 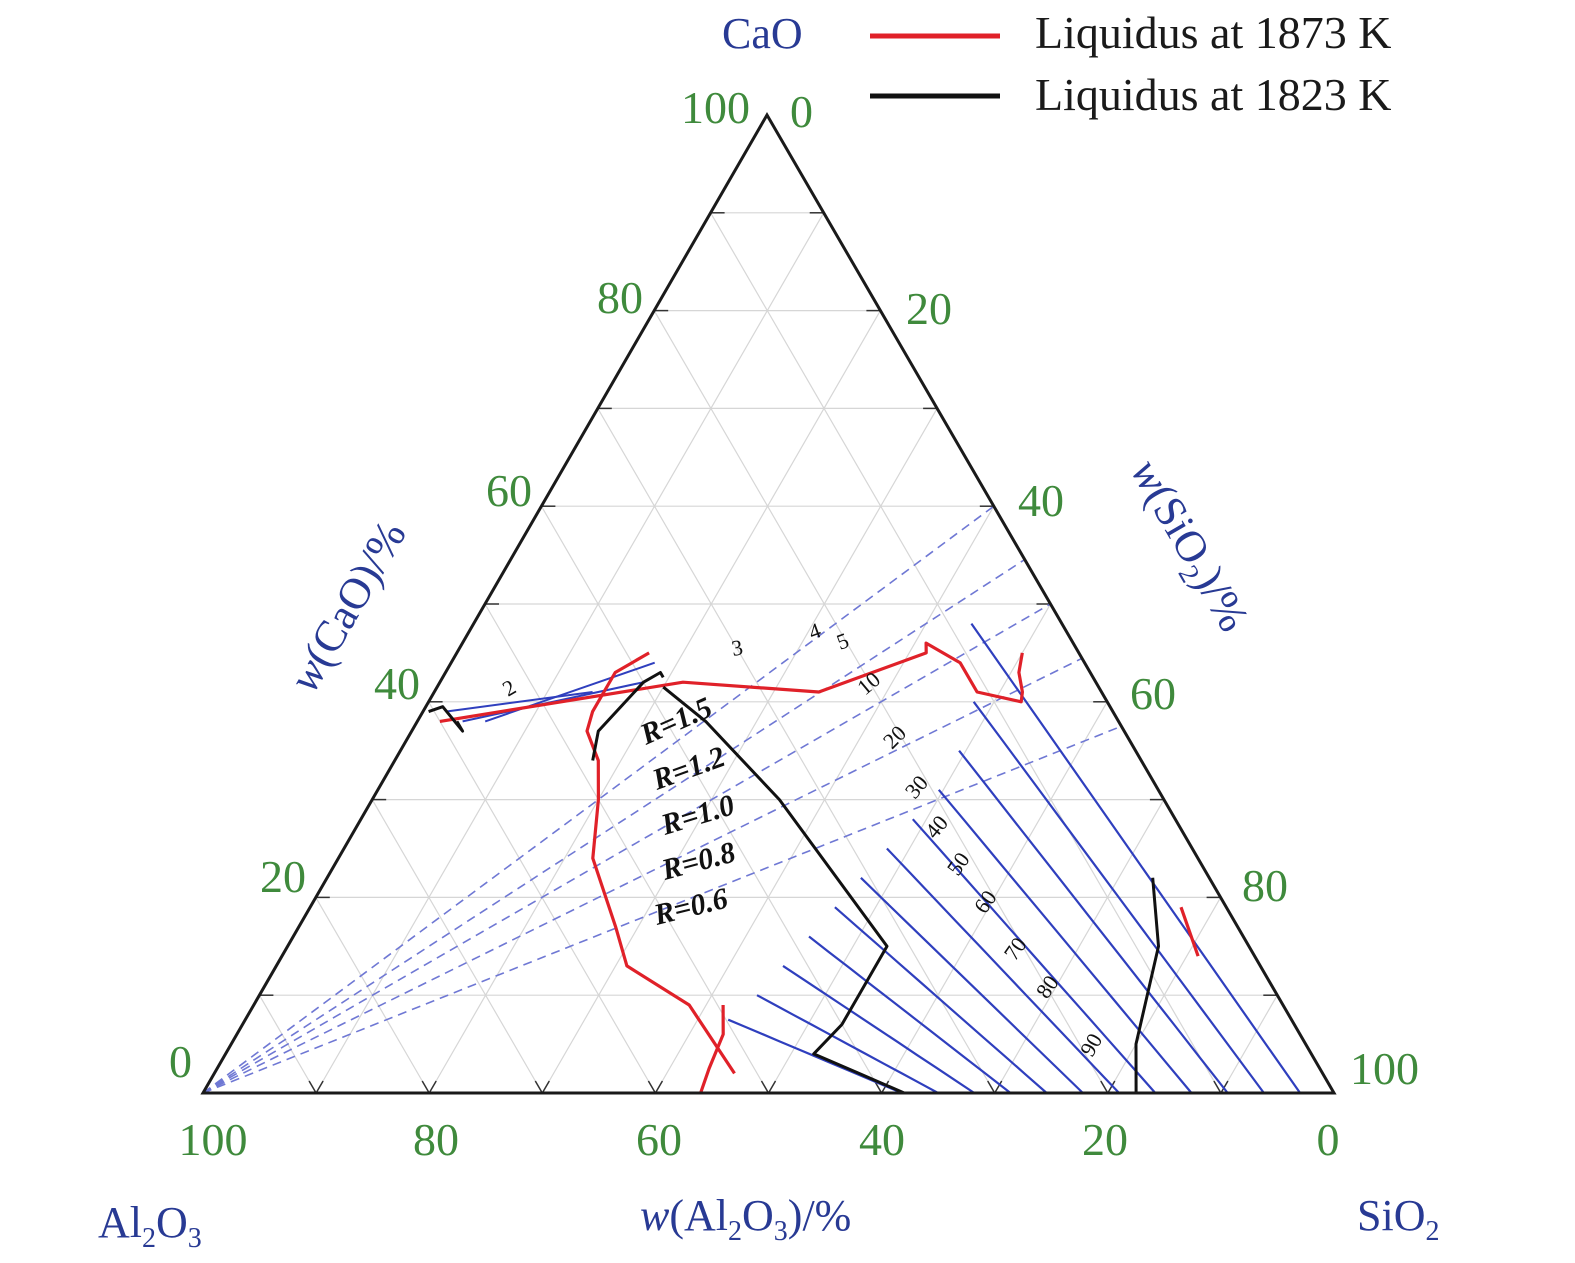 I want to click on right-tick-label: 80, so click(x=1265, y=885).